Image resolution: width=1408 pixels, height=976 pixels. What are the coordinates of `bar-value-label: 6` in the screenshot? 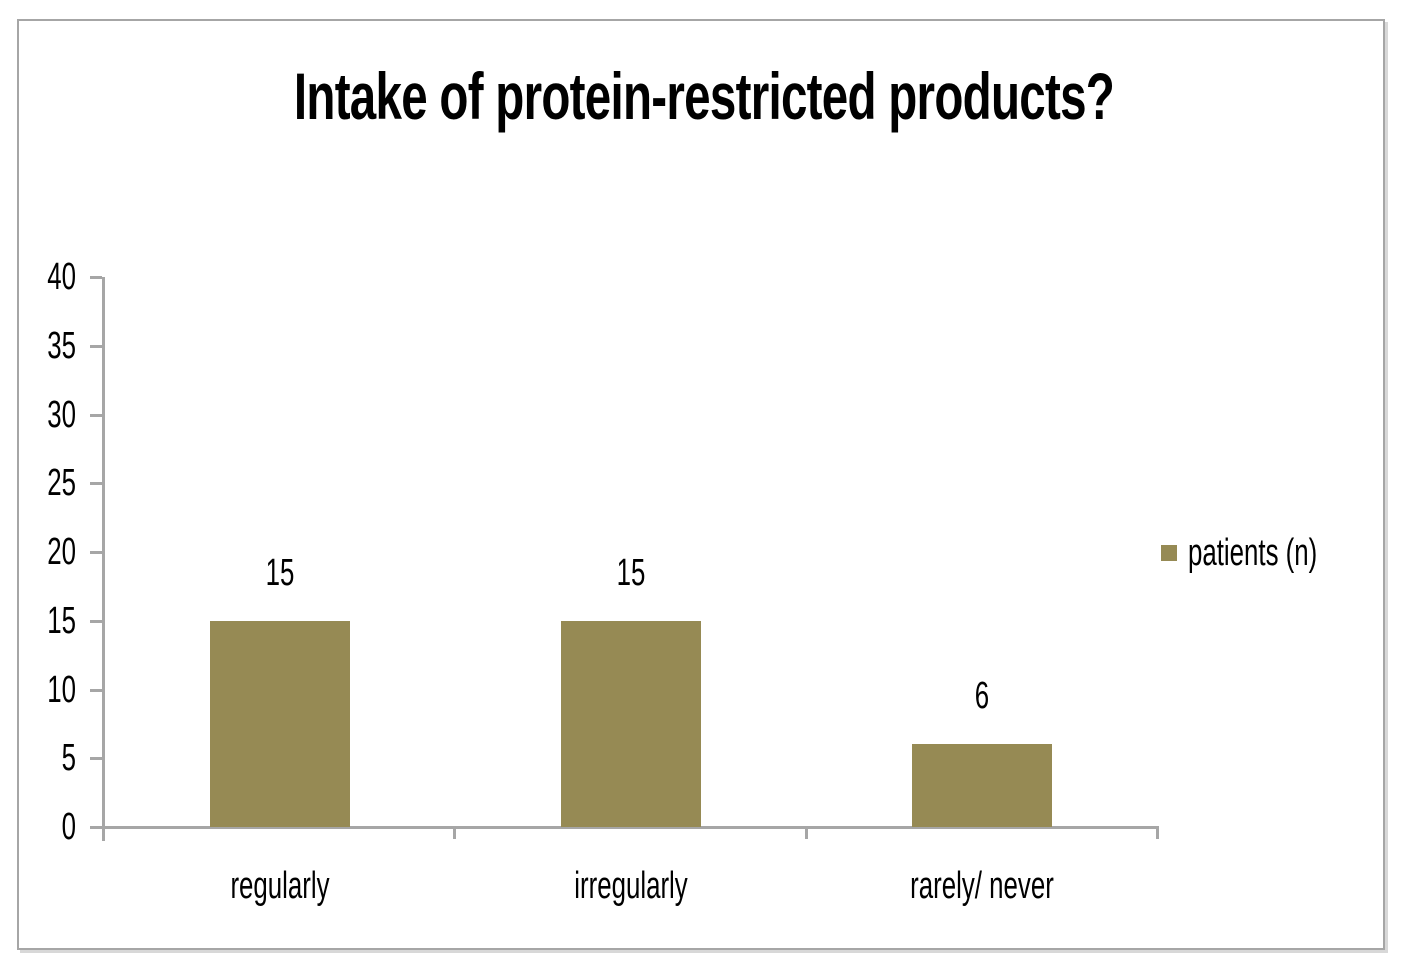 It's located at (982, 696).